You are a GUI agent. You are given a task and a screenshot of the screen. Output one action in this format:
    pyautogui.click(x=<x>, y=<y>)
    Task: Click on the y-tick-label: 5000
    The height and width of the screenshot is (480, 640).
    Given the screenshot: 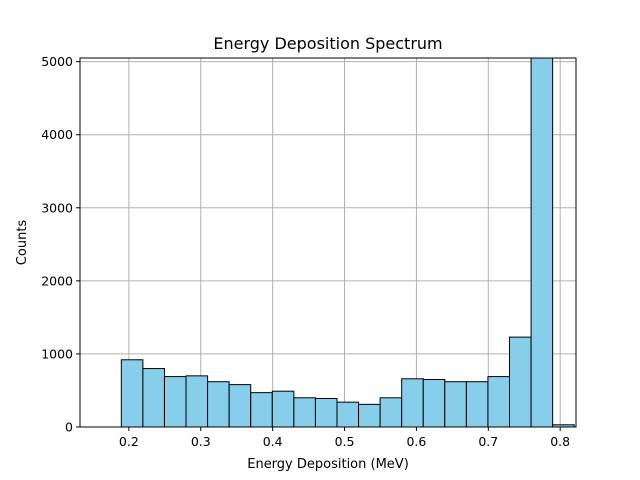 What is the action you would take?
    pyautogui.click(x=57, y=61)
    